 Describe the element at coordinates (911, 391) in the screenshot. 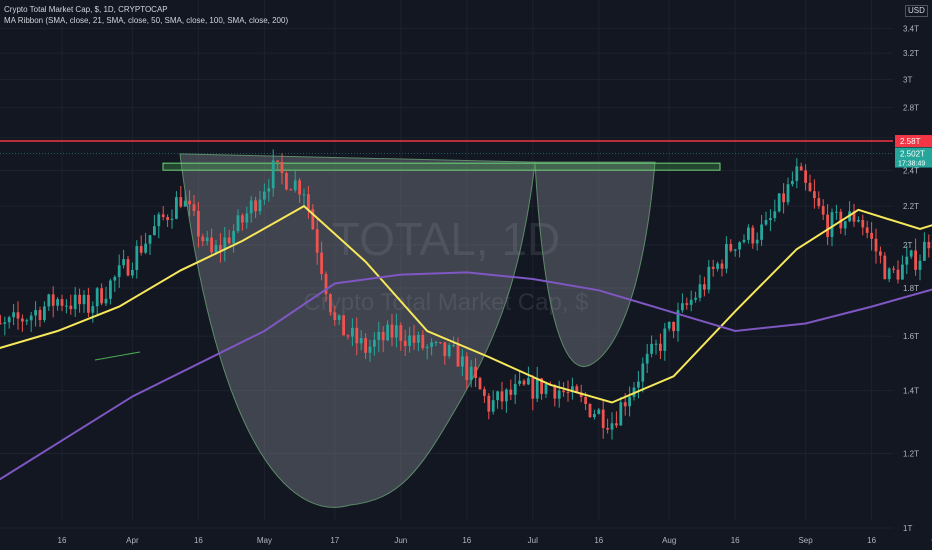

I see `y-tick-label: 1.4T` at that location.